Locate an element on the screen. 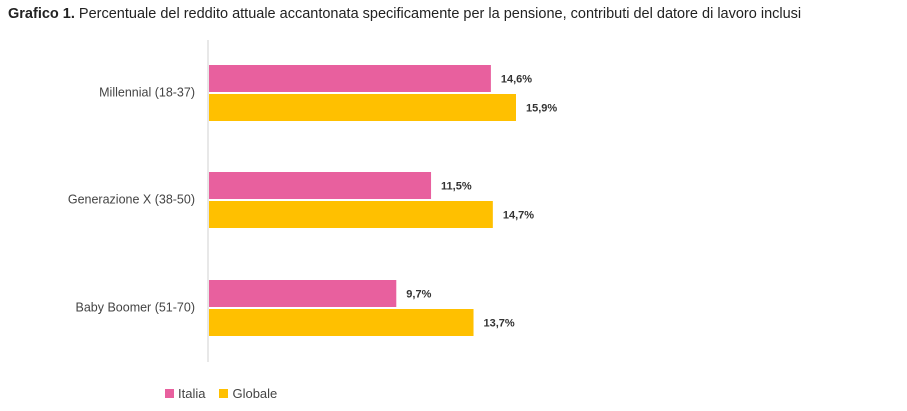 Image resolution: width=907 pixels, height=411 pixels. legend-swatch-globale is located at coordinates (224, 393).